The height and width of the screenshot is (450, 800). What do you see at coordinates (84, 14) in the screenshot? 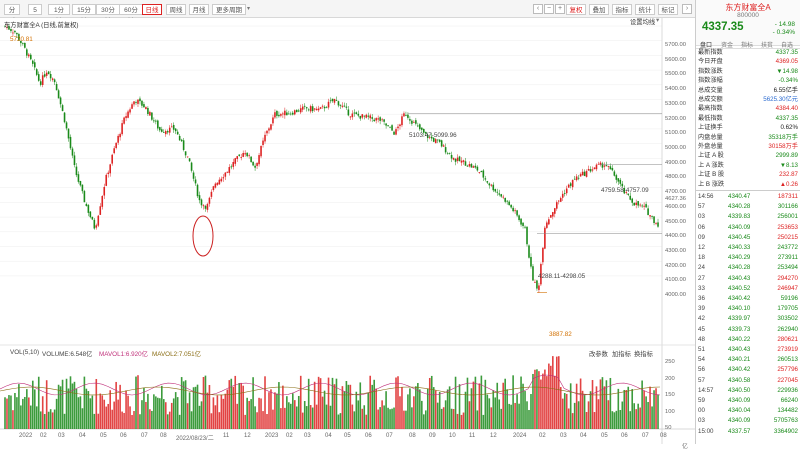
I see `tab-15min: 15分钟` at bounding box center [84, 14].